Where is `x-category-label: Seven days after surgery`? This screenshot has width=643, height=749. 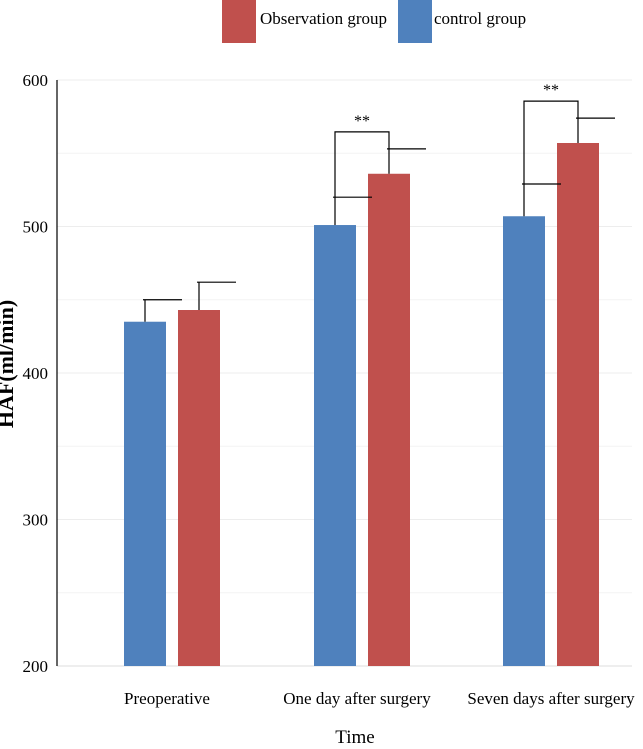 x-category-label: Seven days after surgery is located at coordinates (551, 698).